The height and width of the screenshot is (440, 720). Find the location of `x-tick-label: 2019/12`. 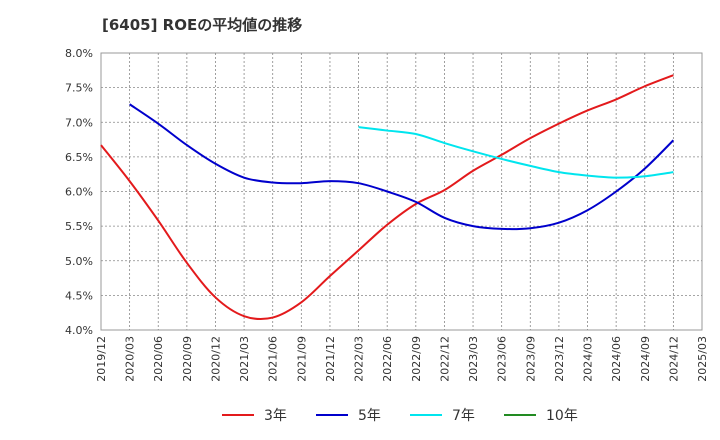

x-tick-label: 2019/12 is located at coordinates (101, 359).